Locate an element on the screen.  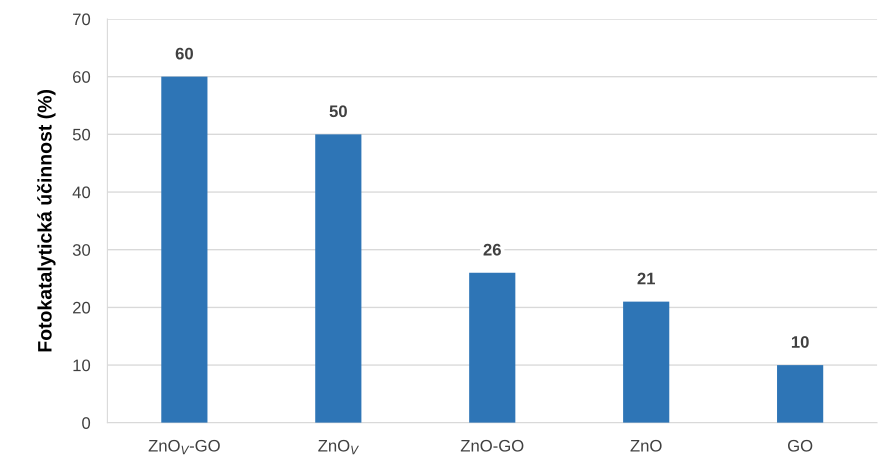
x-tick-label: ZnO-GO is located at coordinates (492, 446).